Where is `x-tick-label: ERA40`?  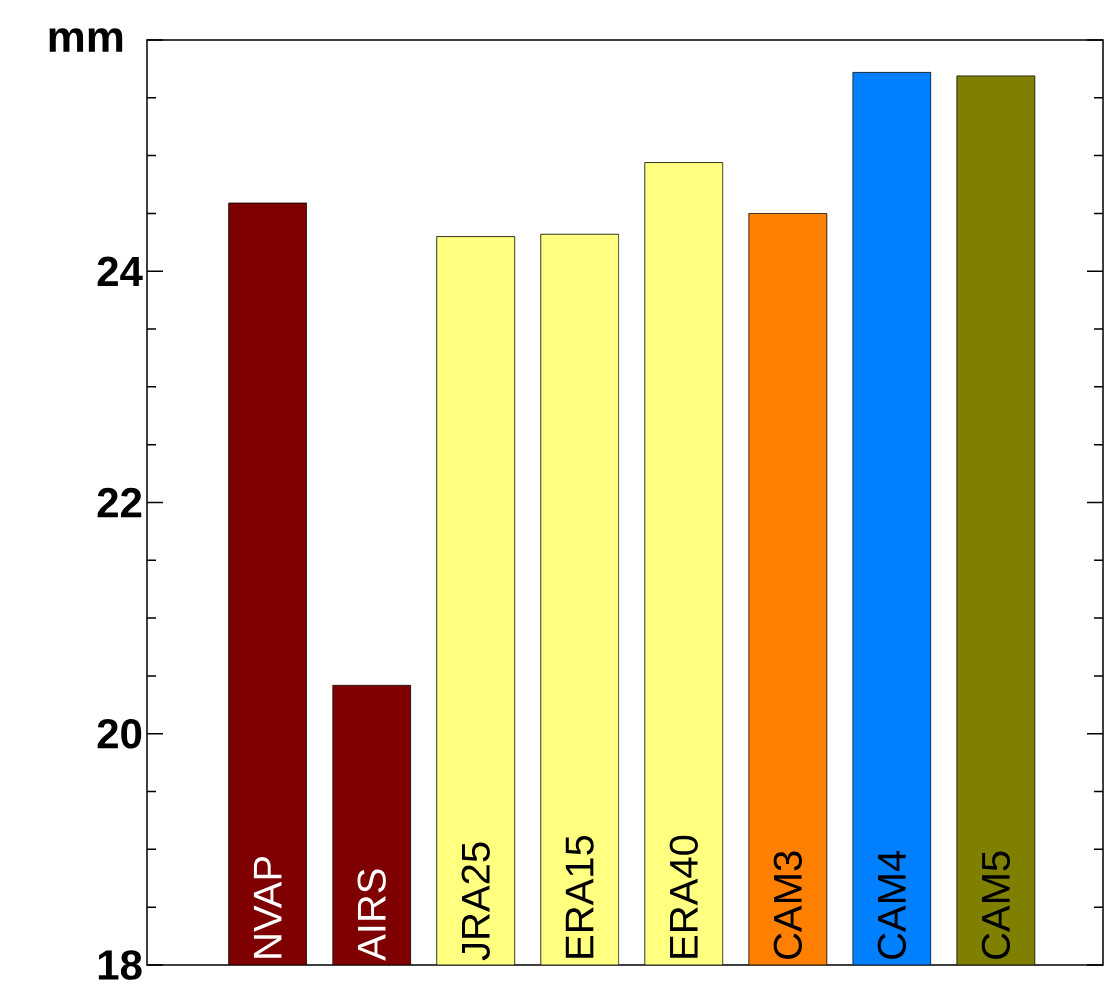
x-tick-label: ERA40 is located at coordinates (683, 896).